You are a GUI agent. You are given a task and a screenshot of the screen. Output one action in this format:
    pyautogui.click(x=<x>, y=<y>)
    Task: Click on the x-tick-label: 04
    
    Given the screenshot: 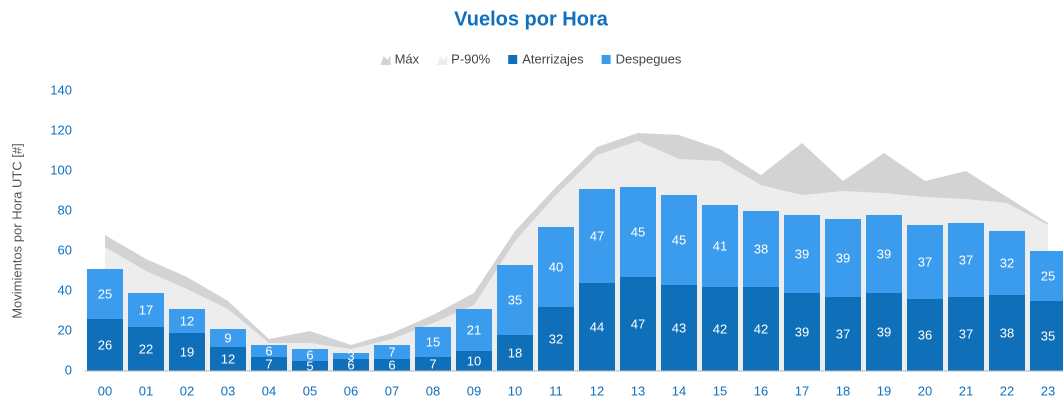 What is the action you would take?
    pyautogui.click(x=269, y=390)
    